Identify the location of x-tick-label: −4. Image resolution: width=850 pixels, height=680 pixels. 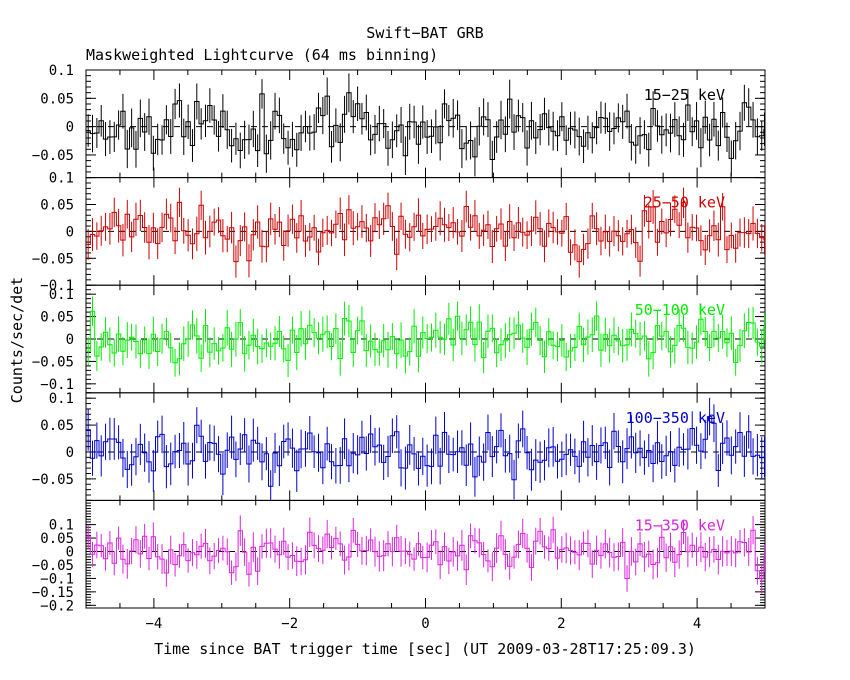
(153, 624).